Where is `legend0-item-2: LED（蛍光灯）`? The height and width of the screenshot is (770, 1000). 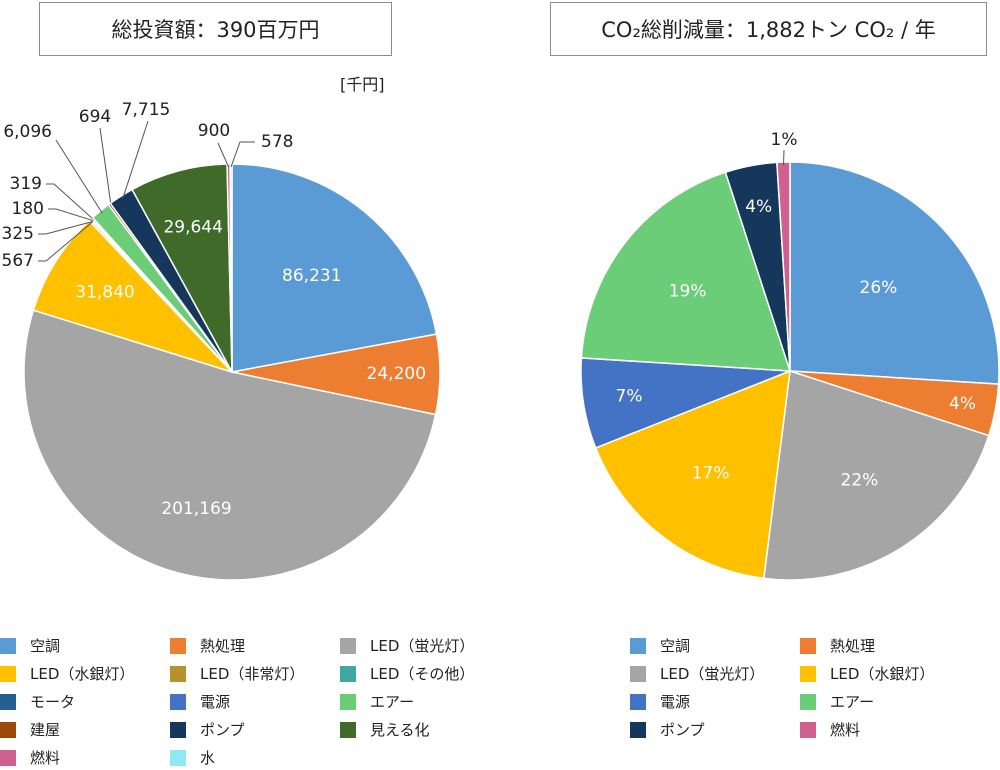
legend0-item-2: LED（蛍光灯） is located at coordinates (407, 645).